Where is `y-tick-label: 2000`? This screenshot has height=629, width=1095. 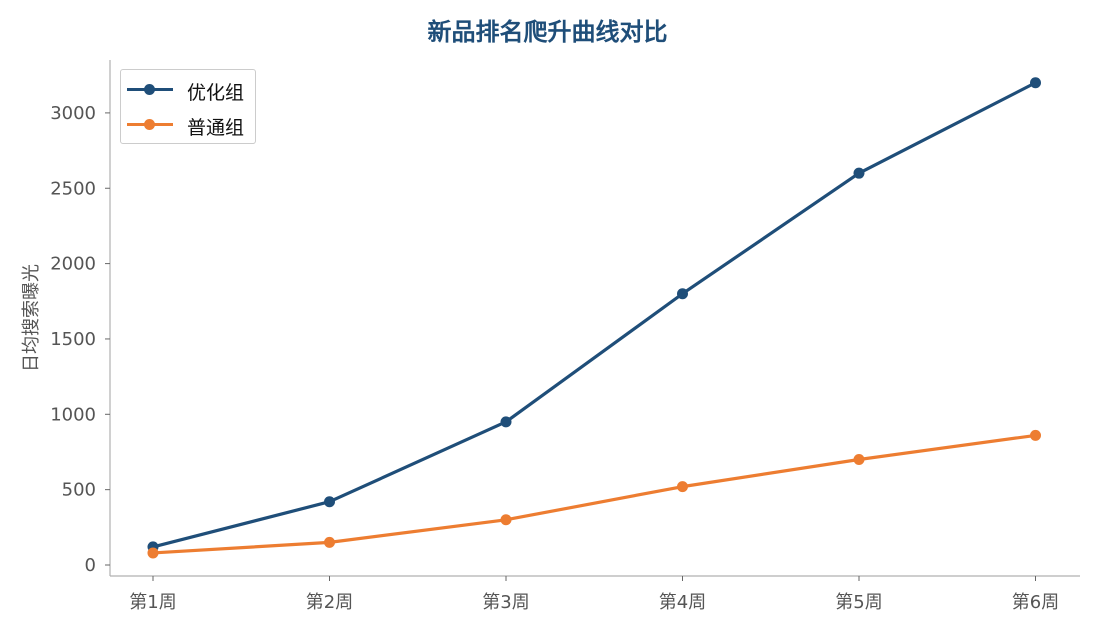 y-tick-label: 2000 is located at coordinates (73, 264).